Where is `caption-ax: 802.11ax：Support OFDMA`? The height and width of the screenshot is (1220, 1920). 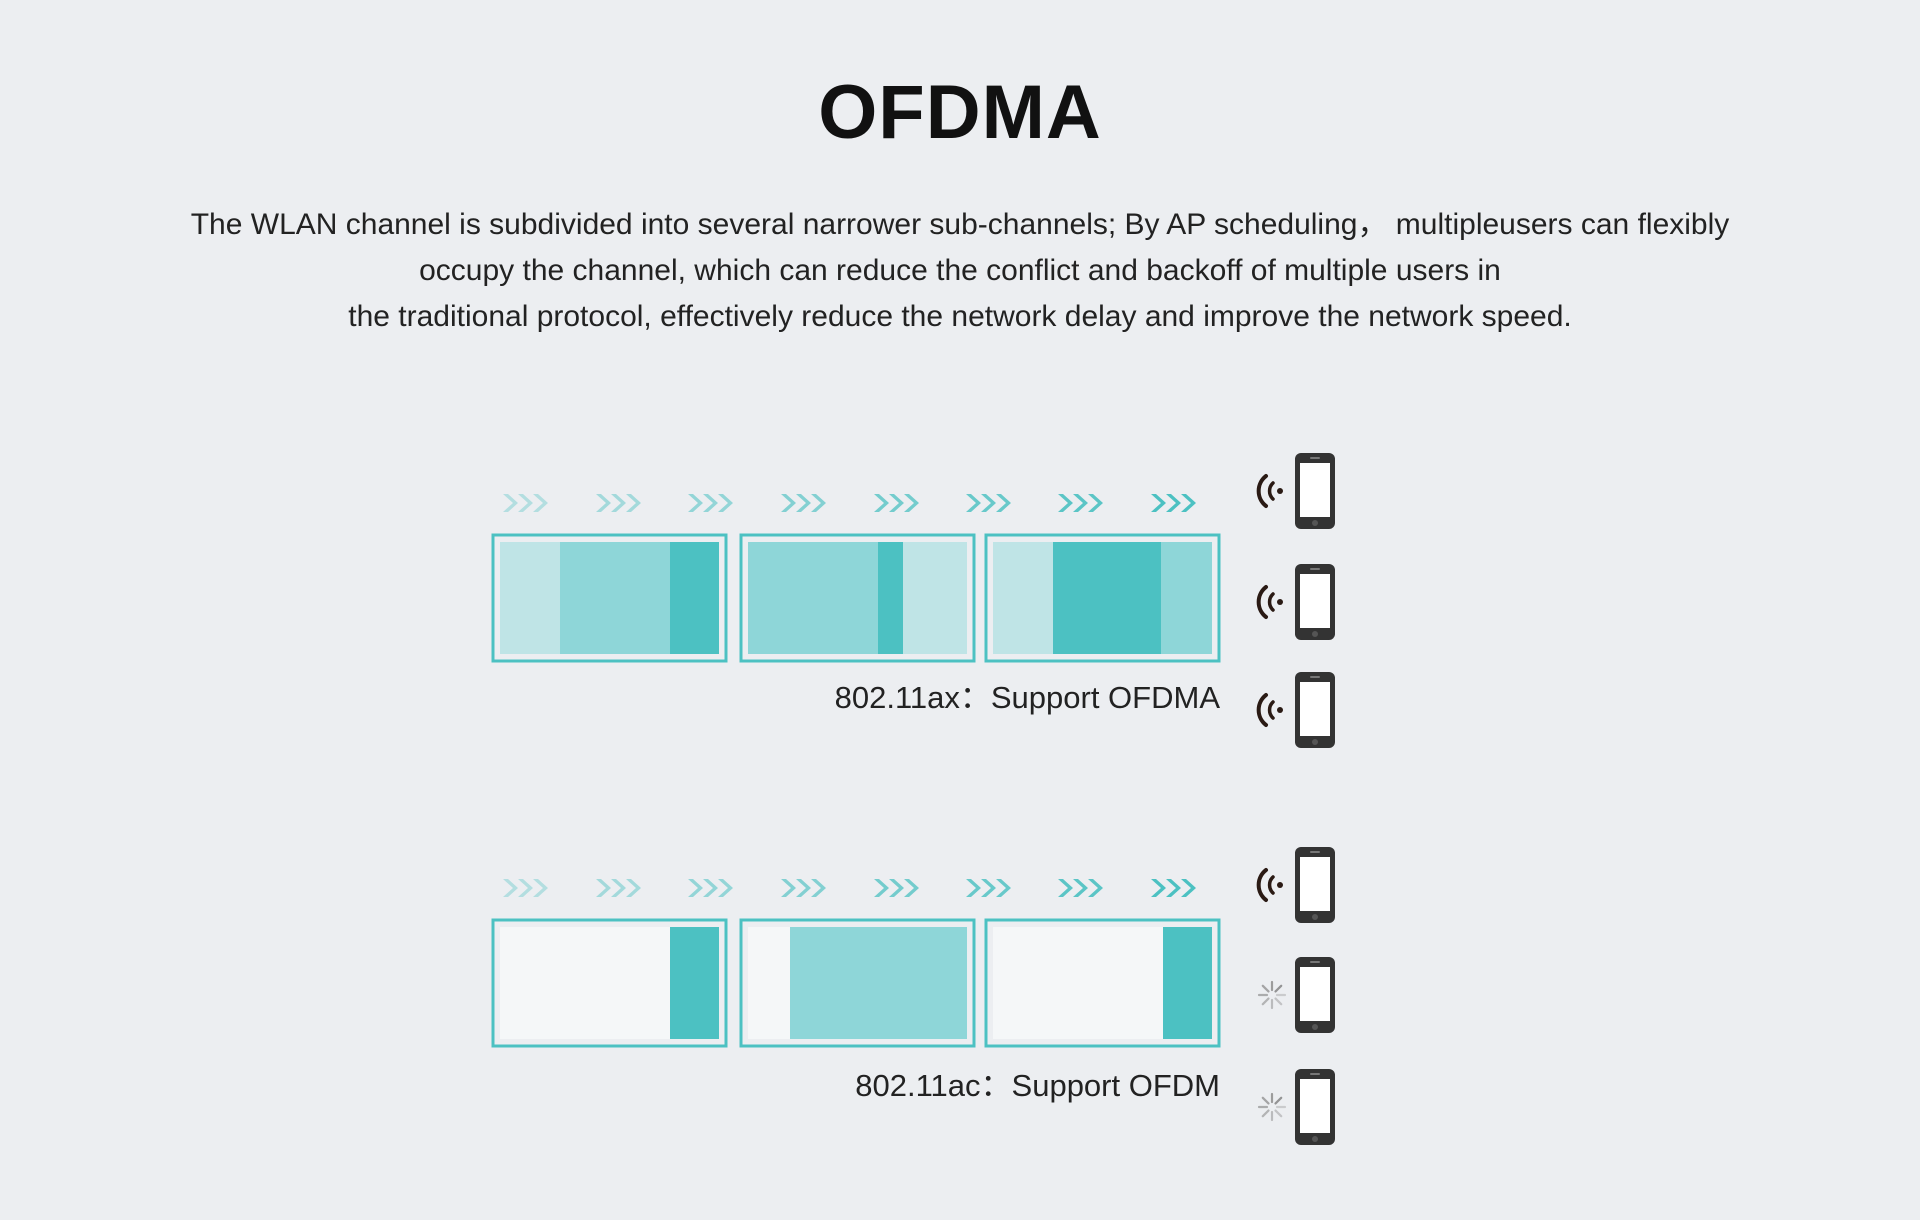 caption-ax: 802.11ax：Support OFDMA is located at coordinates (1027, 697).